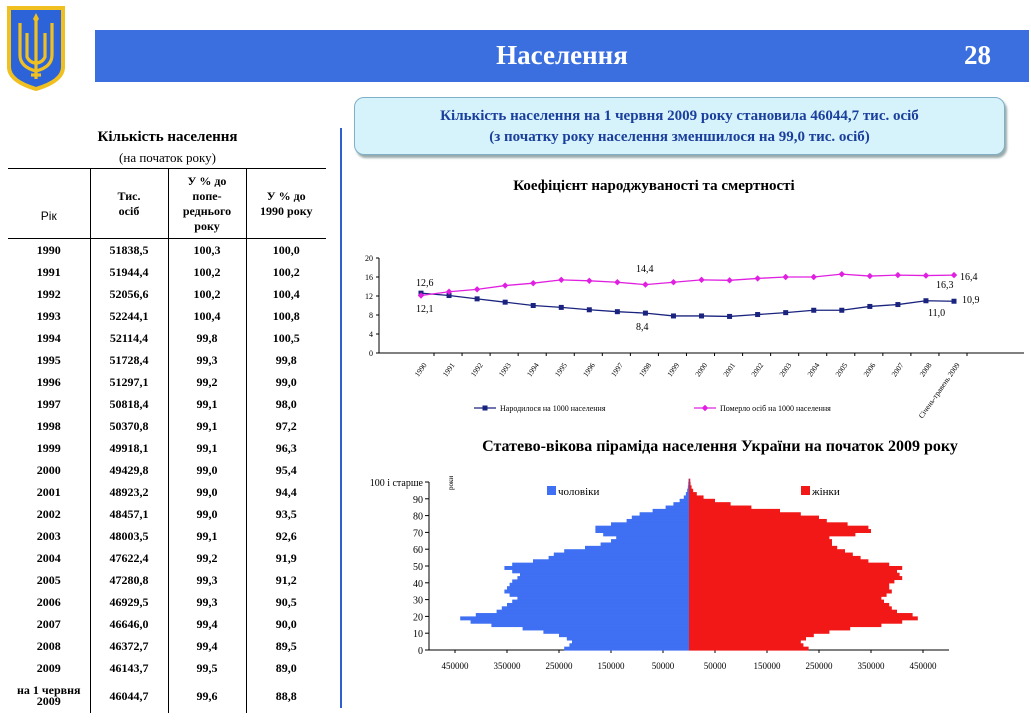 The image size is (1031, 725). Describe the element at coordinates (820, 666) in the screenshot. I see `x-tick-label: 250000` at that location.